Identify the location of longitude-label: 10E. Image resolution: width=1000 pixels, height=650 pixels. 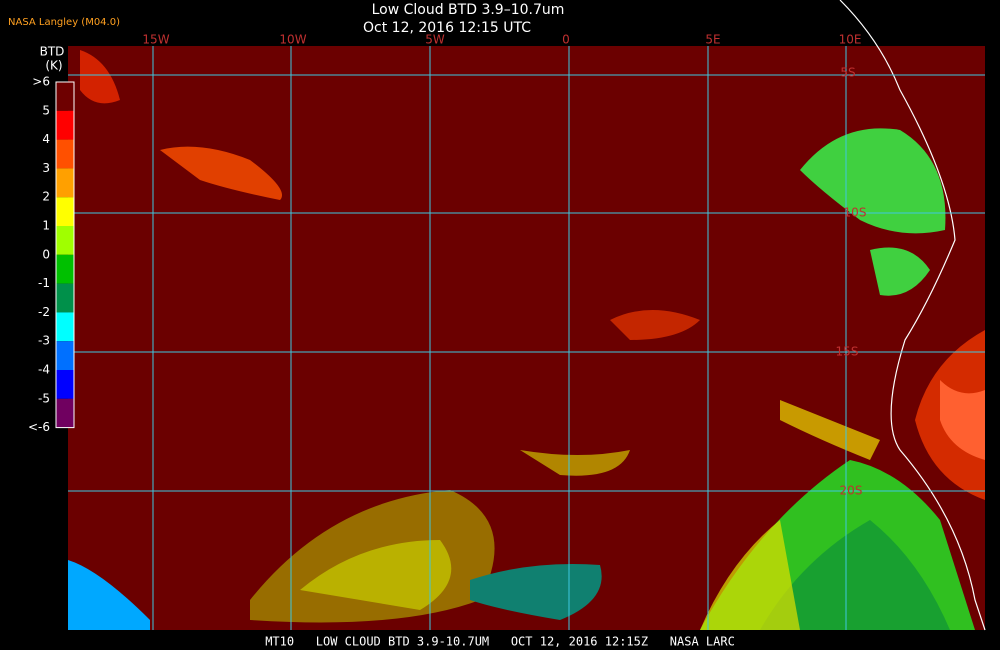
(850, 40).